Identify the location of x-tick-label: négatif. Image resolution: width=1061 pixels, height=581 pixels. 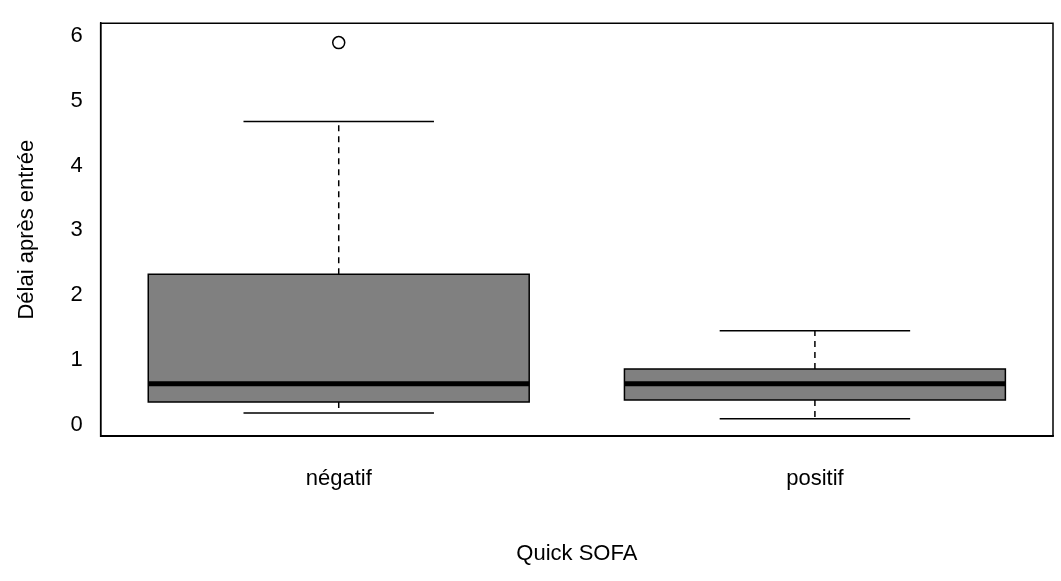
(339, 478).